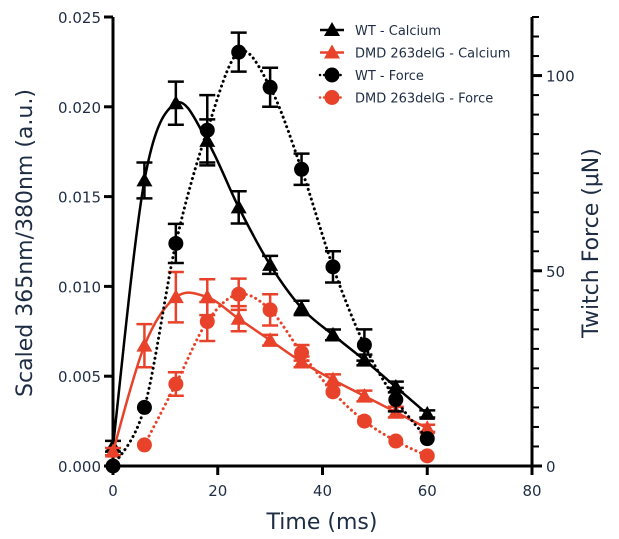  Describe the element at coordinates (79, 18) in the screenshot. I see `y-tick-label: 0.025` at that location.